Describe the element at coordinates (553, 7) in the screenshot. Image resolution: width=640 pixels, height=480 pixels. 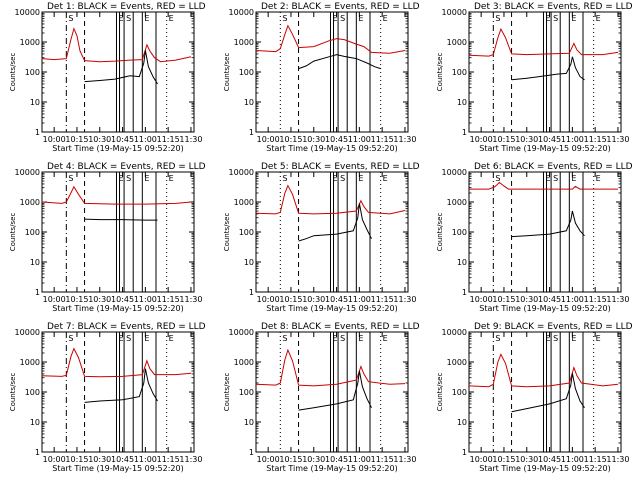
I see `chart-title: Det 3: BLACK = Events, RED = LLD` at that location.